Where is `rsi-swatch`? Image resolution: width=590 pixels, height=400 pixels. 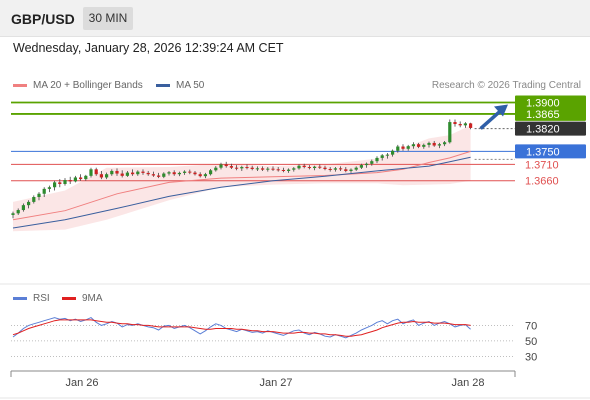
rsi-swatch is located at coordinates (20, 298).